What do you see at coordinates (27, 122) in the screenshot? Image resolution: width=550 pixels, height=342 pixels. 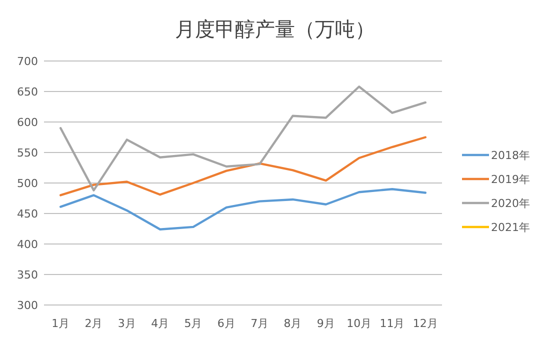 I see `y-tick-label: 600` at bounding box center [27, 122].